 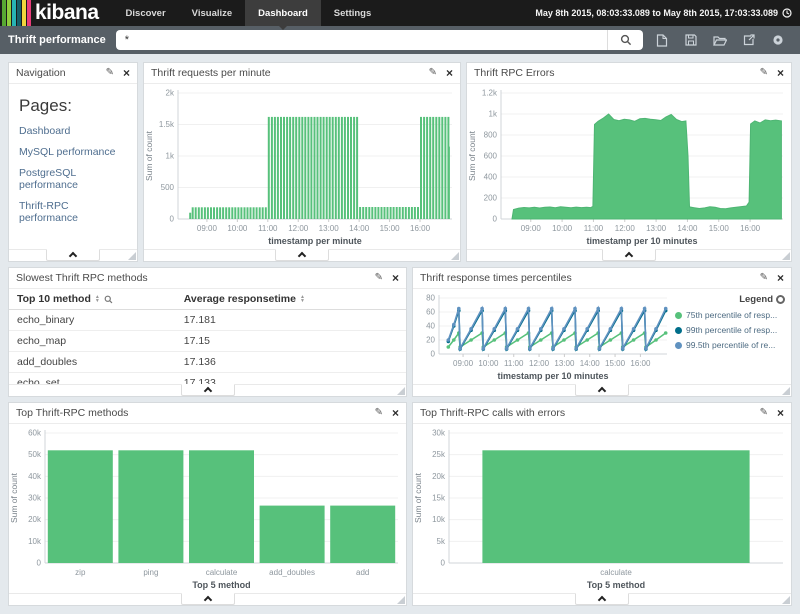 What do you see at coordinates (48, 179) in the screenshot?
I see `nav-link: PostgreSQL performance` at bounding box center [48, 179].